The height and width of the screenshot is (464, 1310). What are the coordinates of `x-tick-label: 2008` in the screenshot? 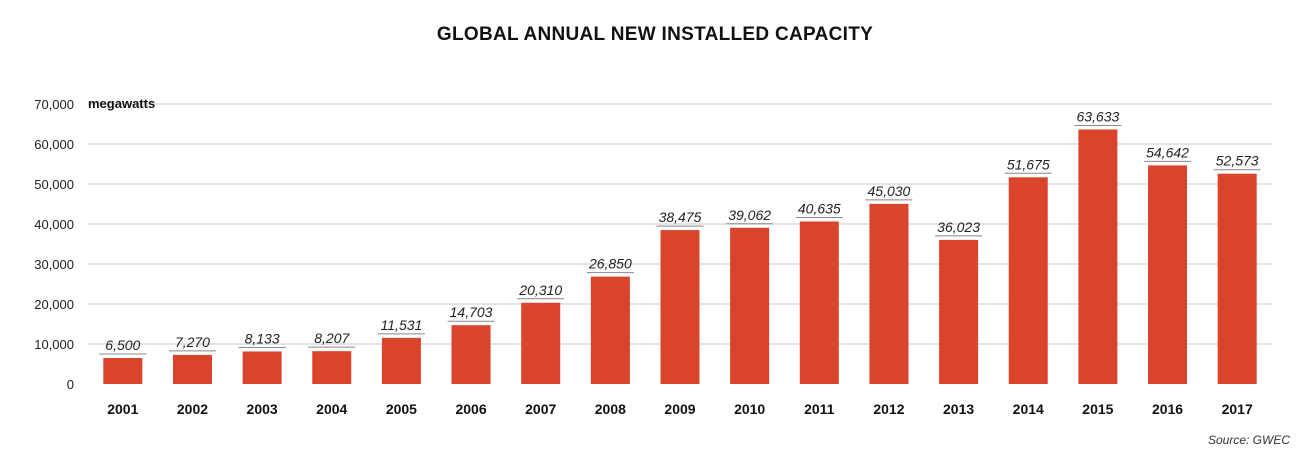 It's located at (610, 409).